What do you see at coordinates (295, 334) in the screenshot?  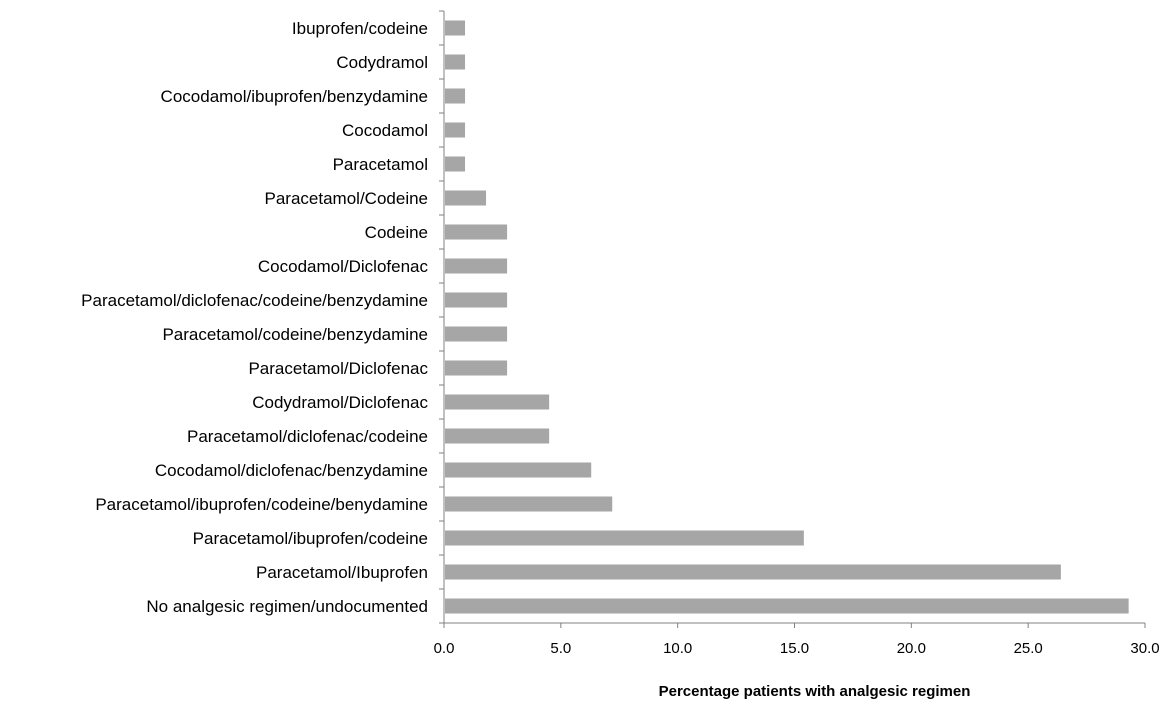 I see `category-label: Paracetamol/codeine/benzydamine` at bounding box center [295, 334].